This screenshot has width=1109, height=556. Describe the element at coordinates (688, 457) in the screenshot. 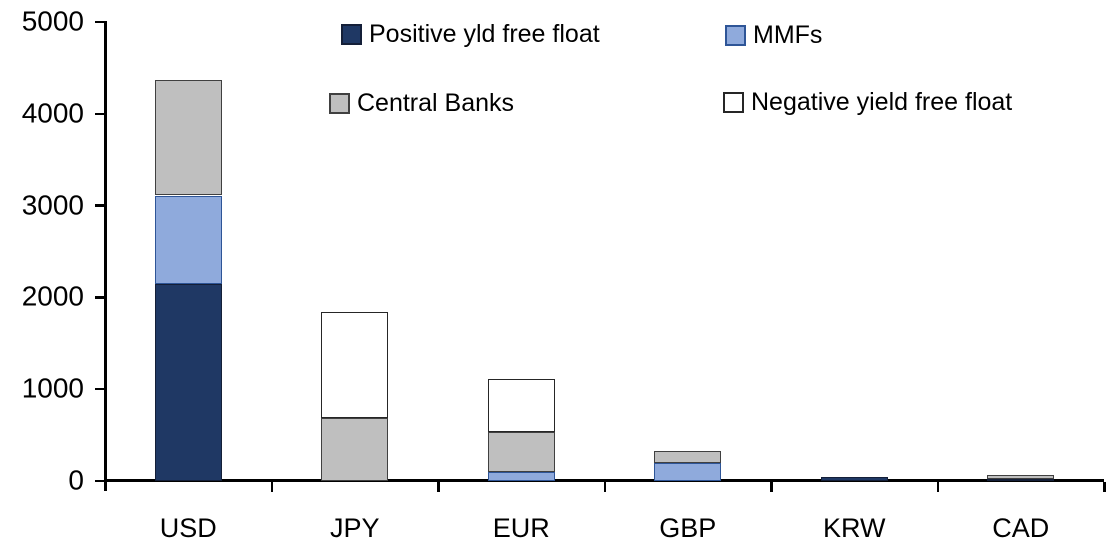

I see `bar-segment-gbp-s2` at that location.